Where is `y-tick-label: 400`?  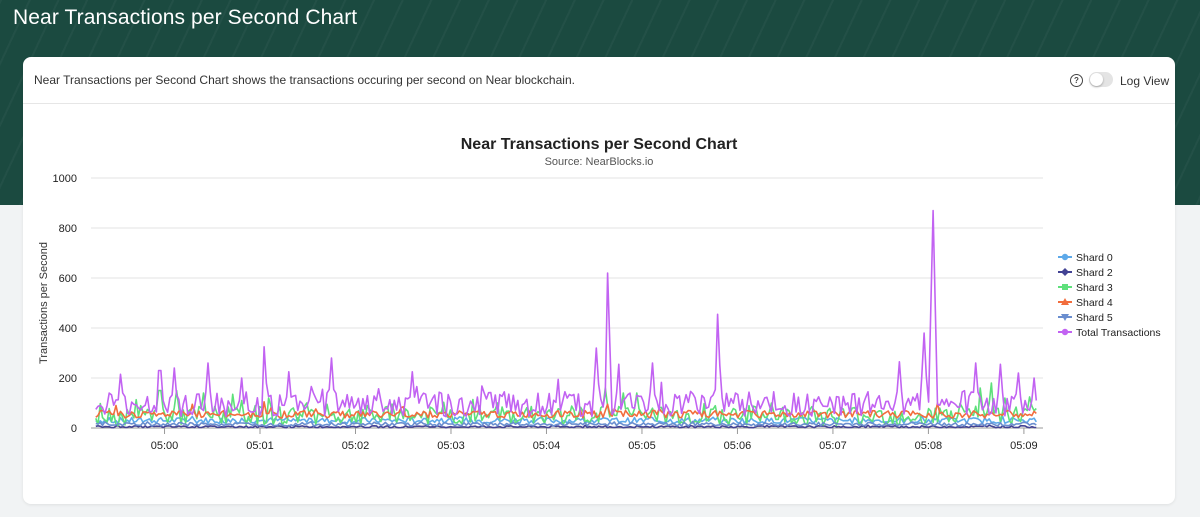 y-tick-label: 400 is located at coordinates (68, 329).